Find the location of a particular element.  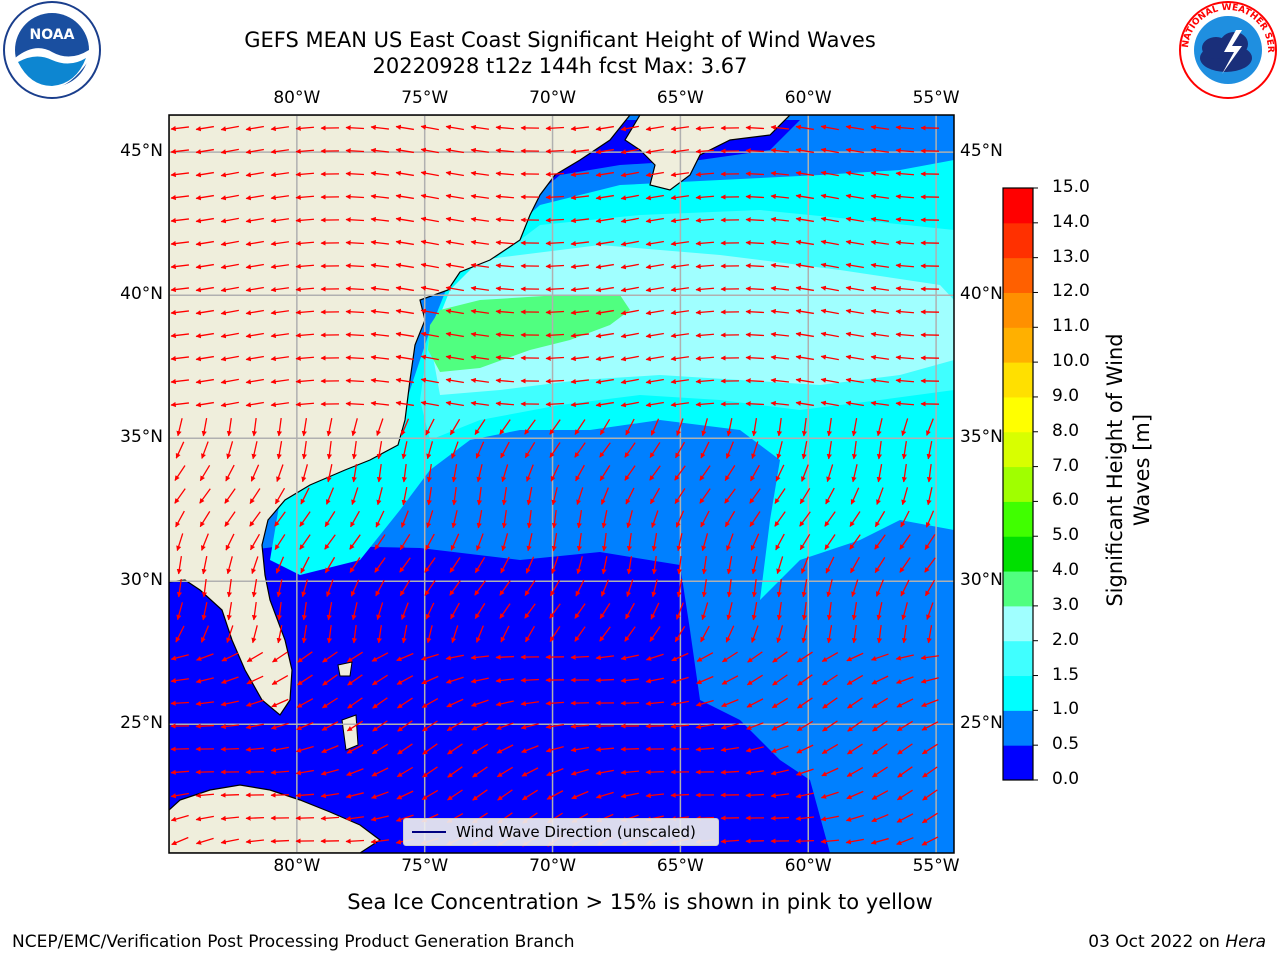

legend-line-icon is located at coordinates (429, 832).